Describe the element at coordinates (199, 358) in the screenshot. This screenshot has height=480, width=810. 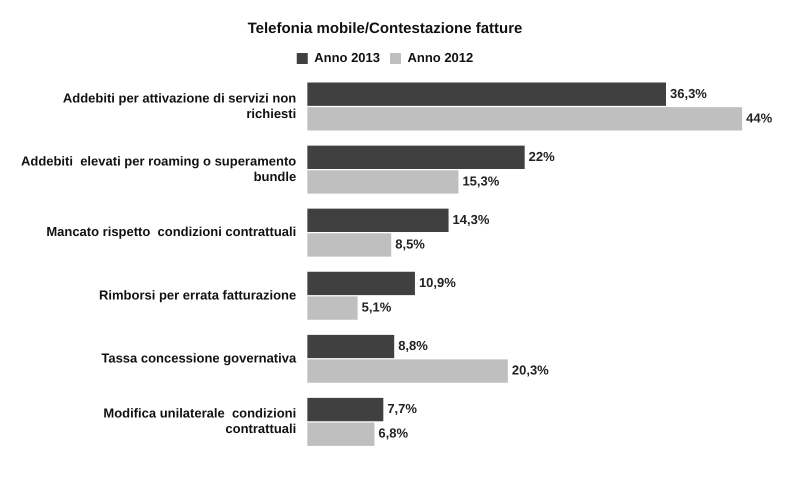
I see `y-tick-label: Tassa concessione governativa` at that location.